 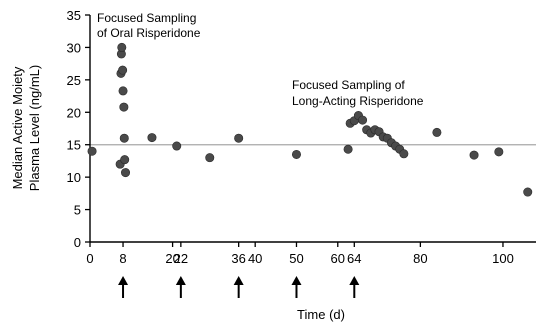 What do you see at coordinates (74, 47) in the screenshot?
I see `y-tick-label: 30` at bounding box center [74, 47].